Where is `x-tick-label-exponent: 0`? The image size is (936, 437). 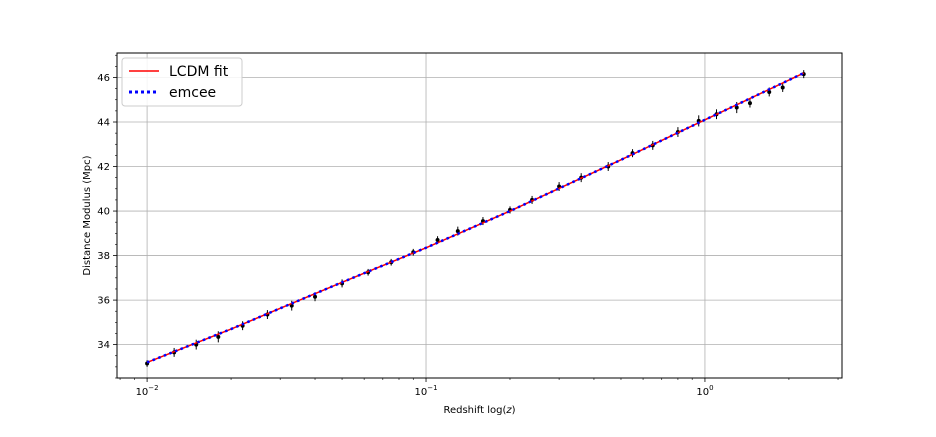 x-tick-label-exponent: 0 is located at coordinates (711, 388).